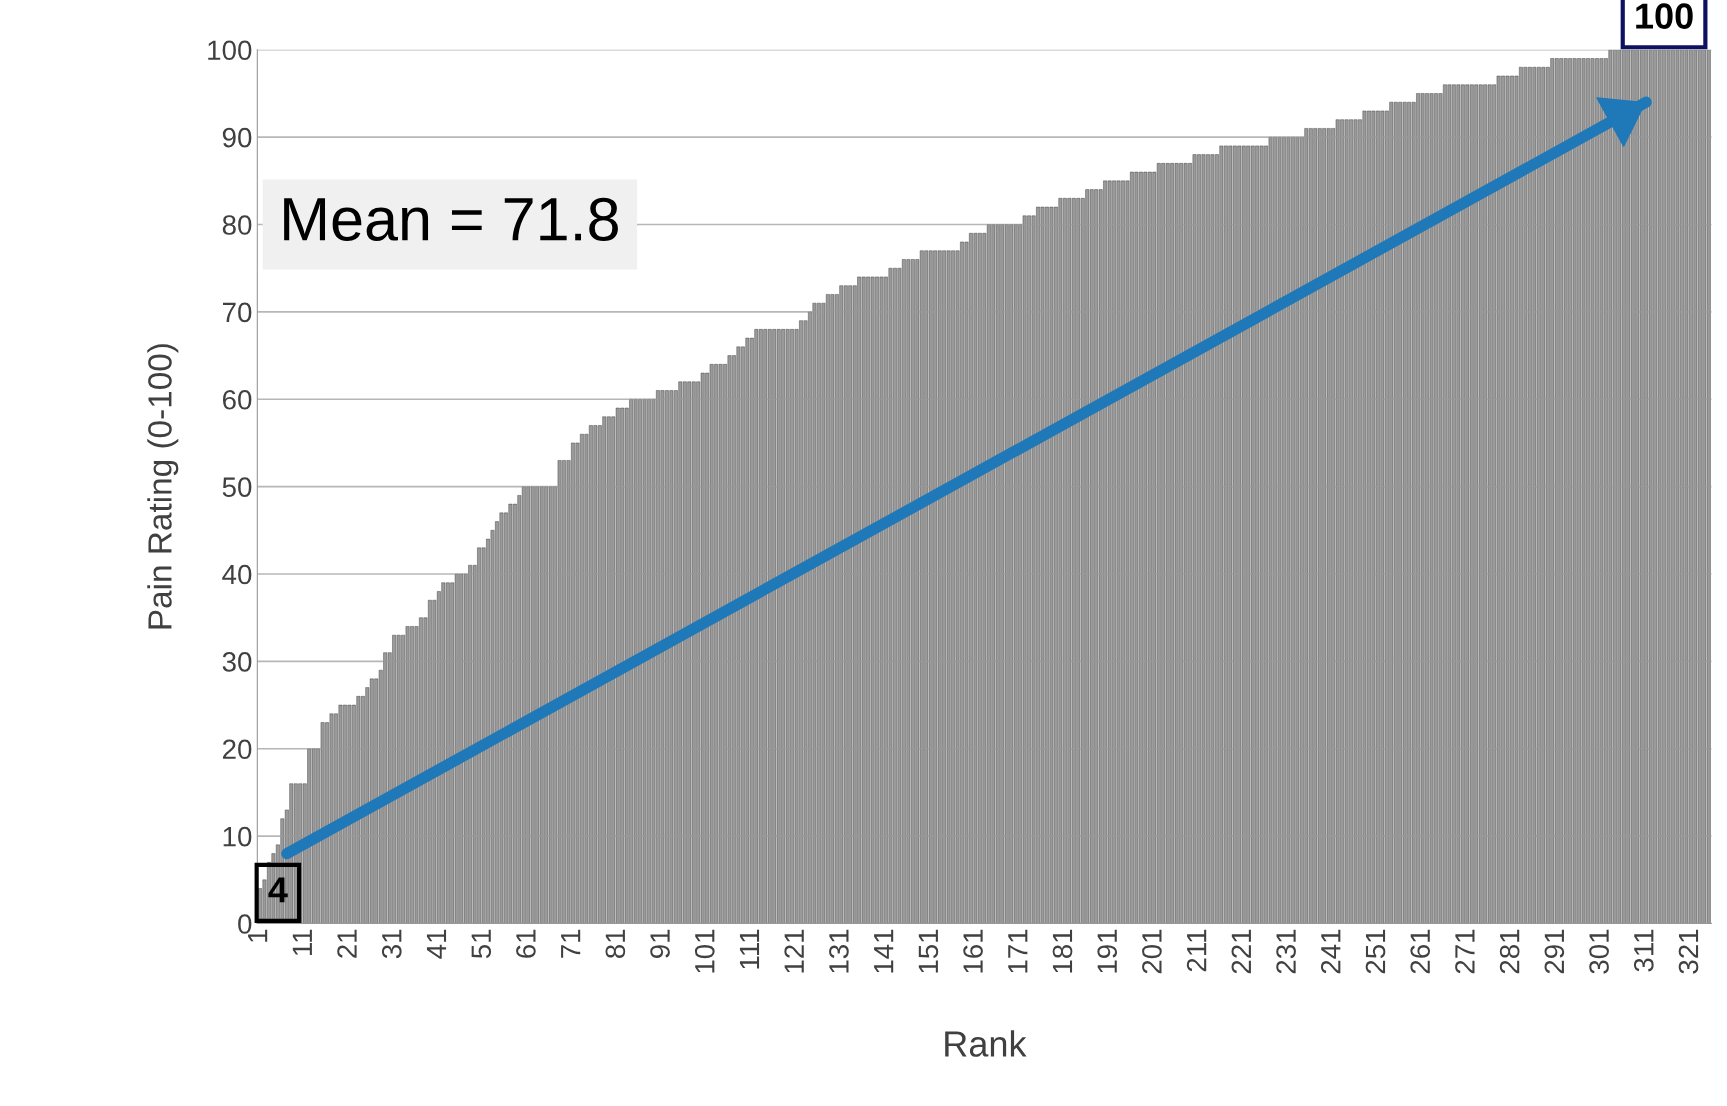 Image resolution: width=1727 pixels, height=1106 pixels. I want to click on y-tick-label: 80, so click(237, 225).